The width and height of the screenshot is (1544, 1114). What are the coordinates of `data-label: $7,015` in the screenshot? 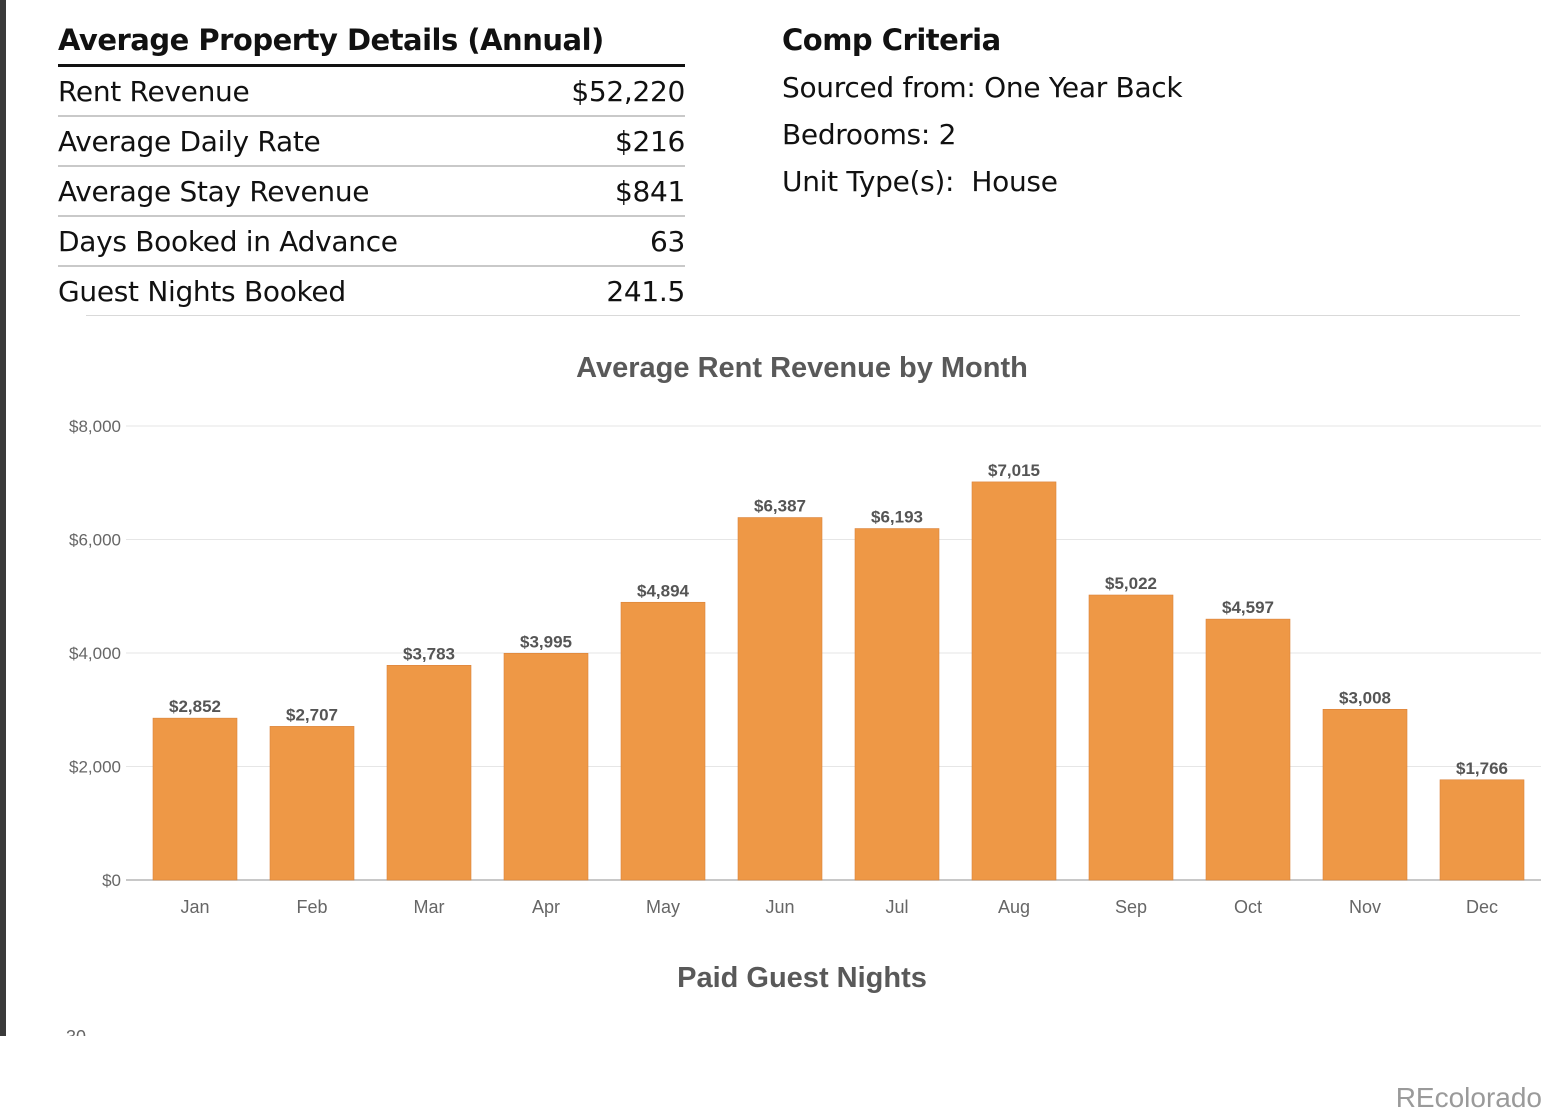 It's located at (1014, 470).